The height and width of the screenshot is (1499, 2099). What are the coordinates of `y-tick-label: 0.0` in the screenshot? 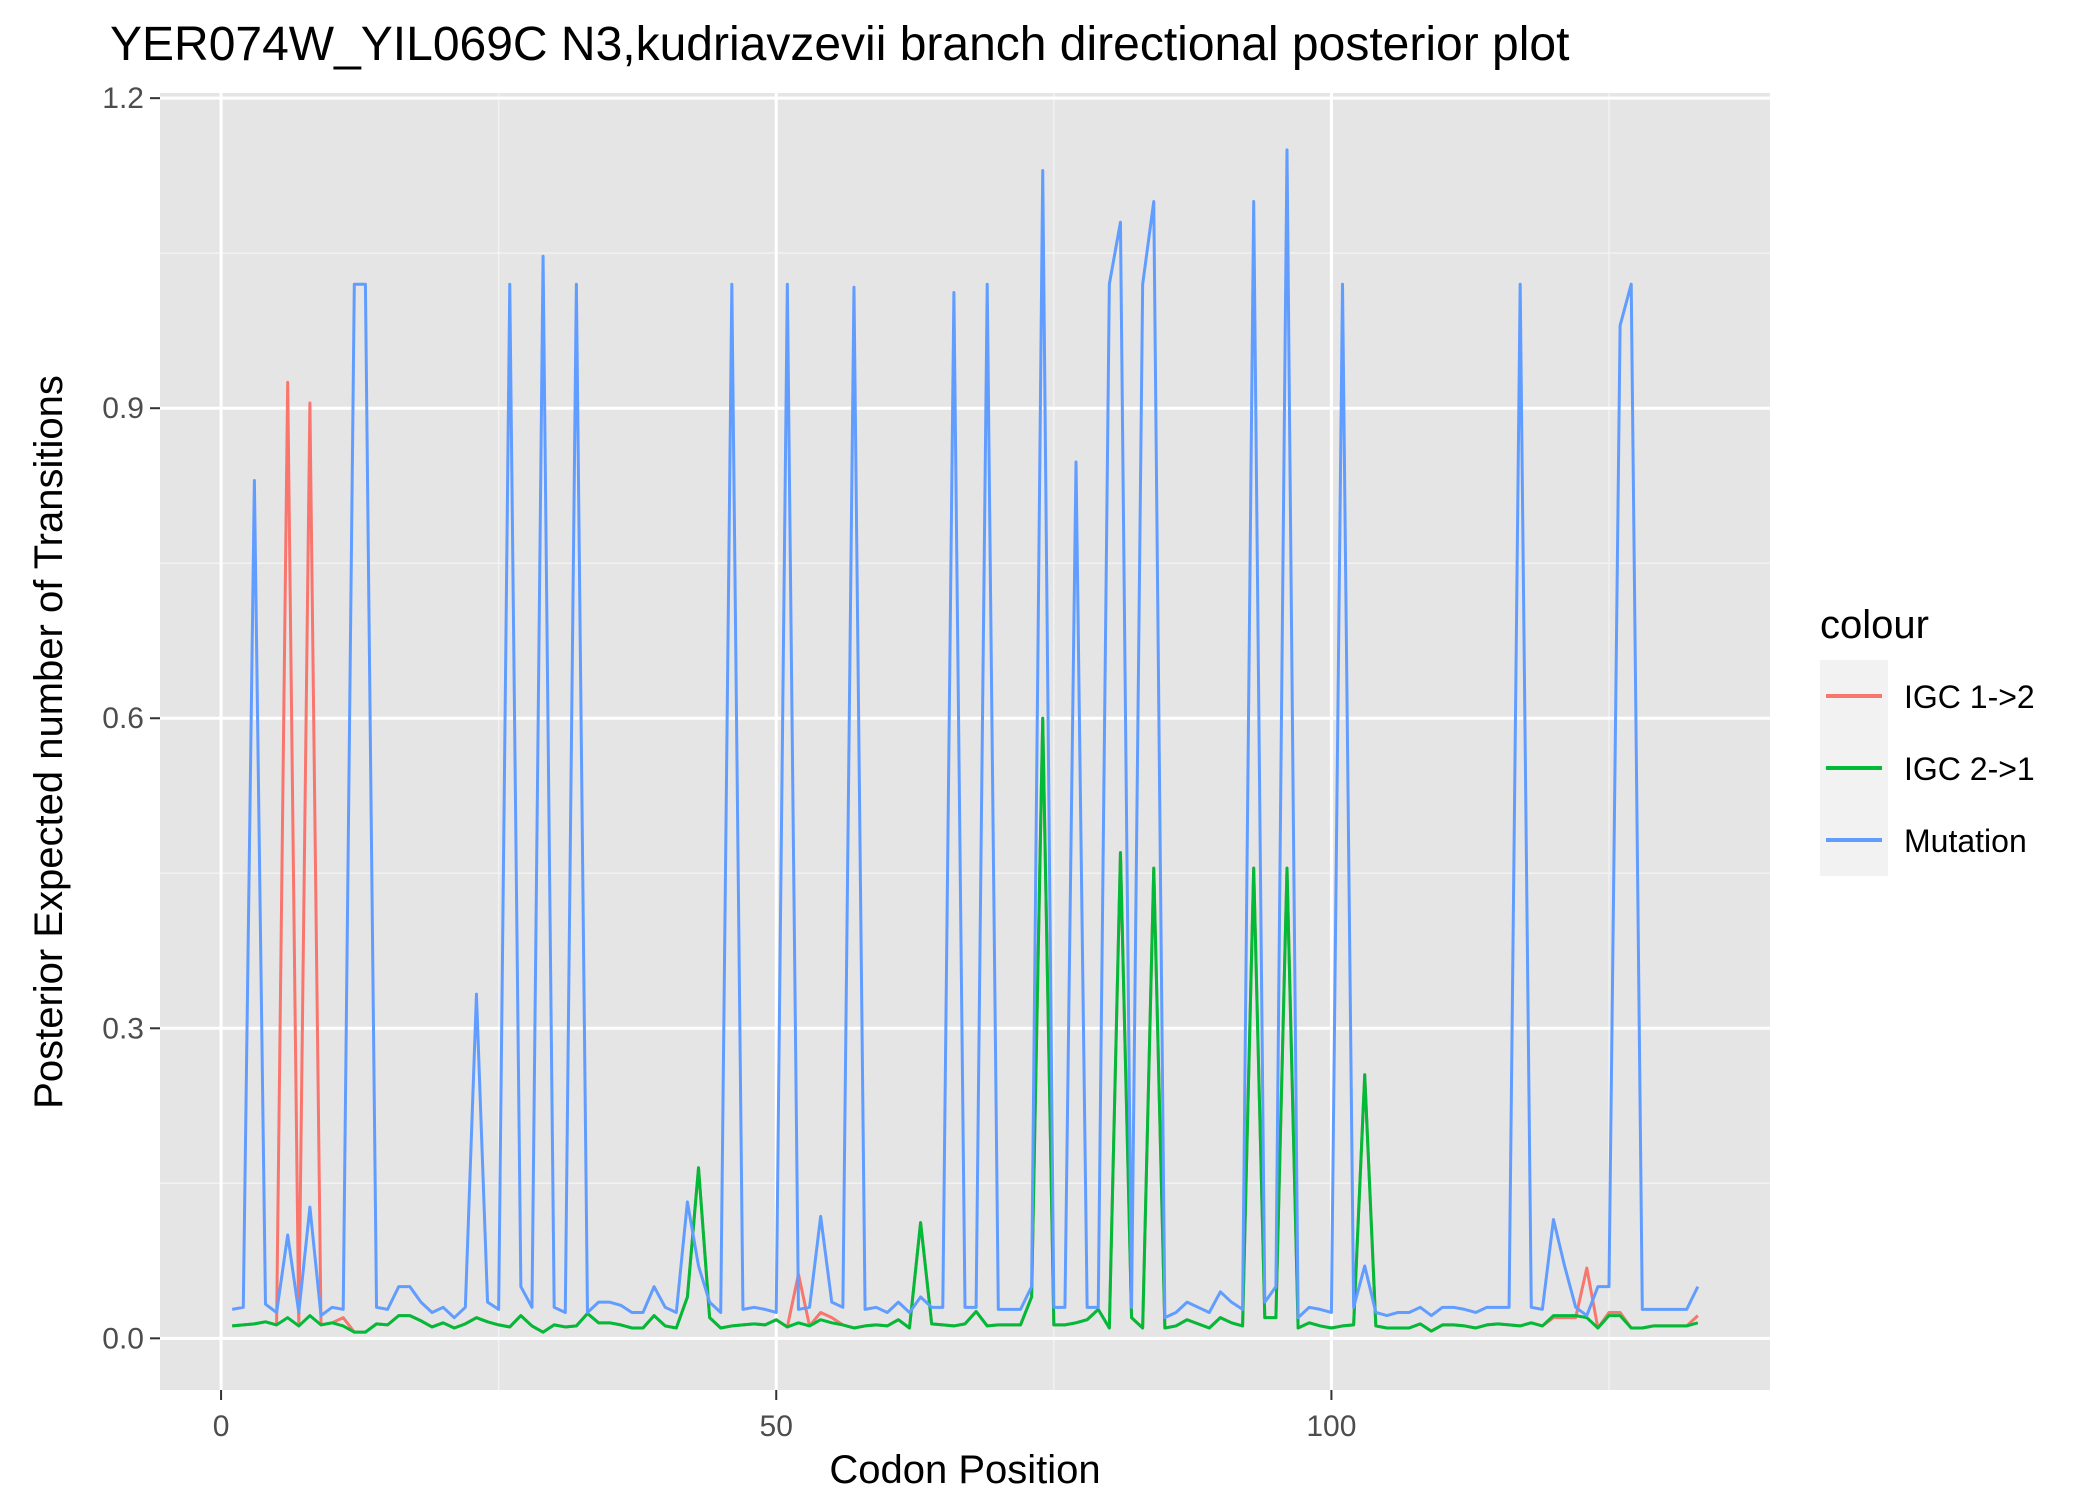 It's located at (123, 1338).